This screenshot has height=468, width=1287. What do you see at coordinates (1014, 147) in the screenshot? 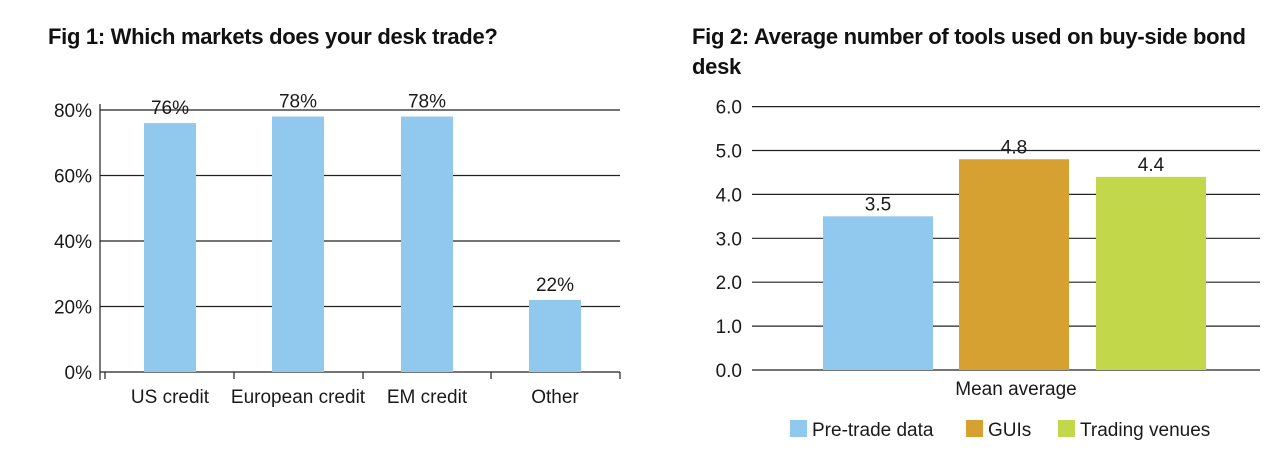
I see `bar-data-label: 4.8` at bounding box center [1014, 147].